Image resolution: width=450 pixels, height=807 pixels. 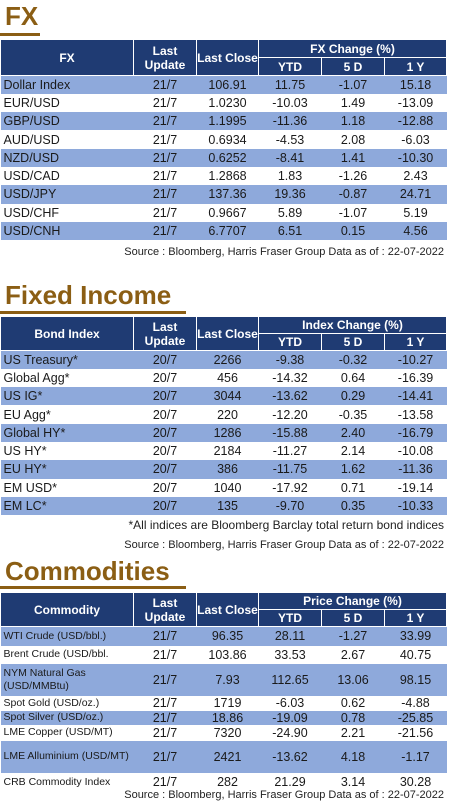 What do you see at coordinates (223, 451) in the screenshot?
I see `table-row: US HY* 20/7 2184 -11.27 2.14 -10.08` at bounding box center [223, 451].